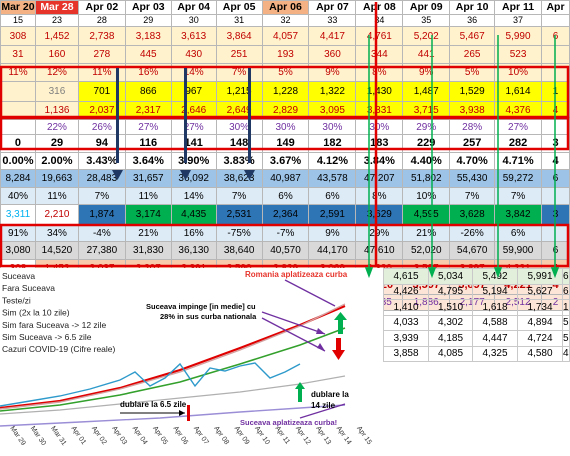  What do you see at coordinates (379, 214) in the screenshot?
I see `table-cell: 3,629` at bounding box center [379, 214].